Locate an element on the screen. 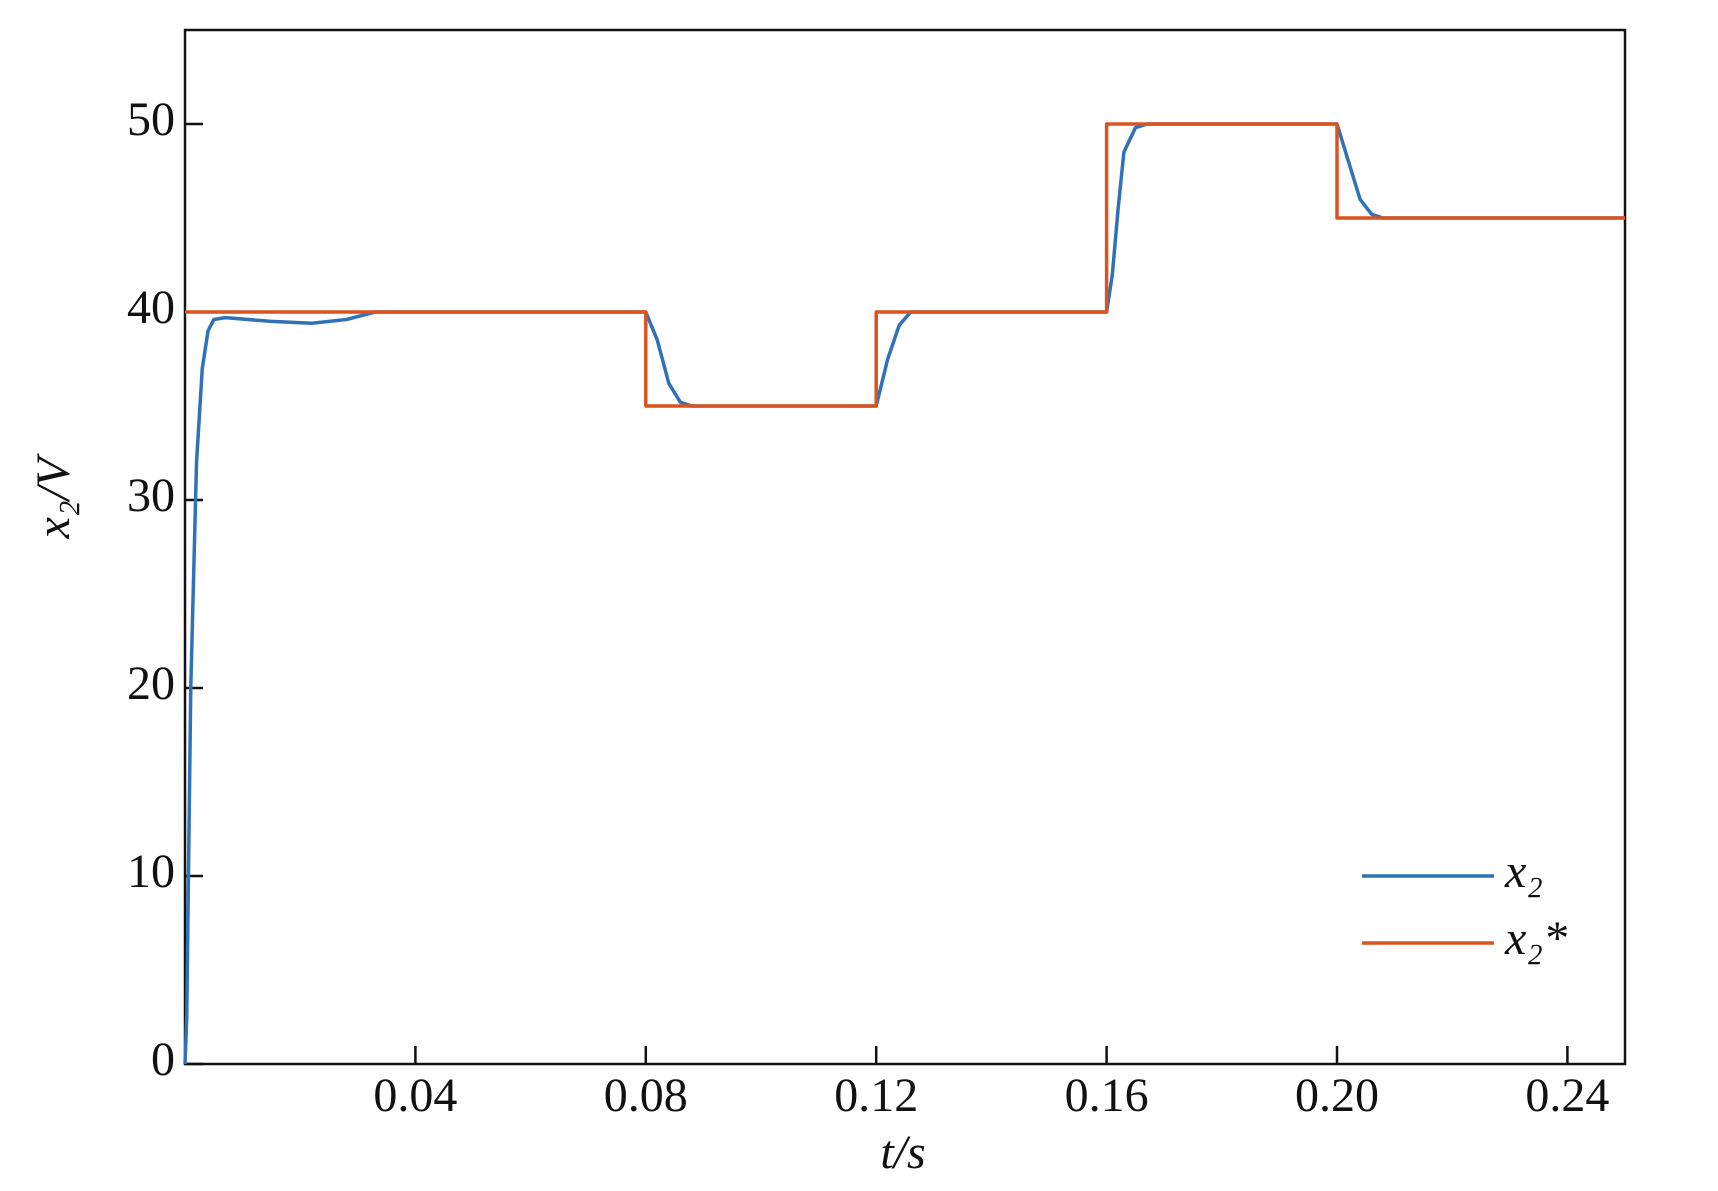  legend-label: x₂* is located at coordinates (1535, 938).